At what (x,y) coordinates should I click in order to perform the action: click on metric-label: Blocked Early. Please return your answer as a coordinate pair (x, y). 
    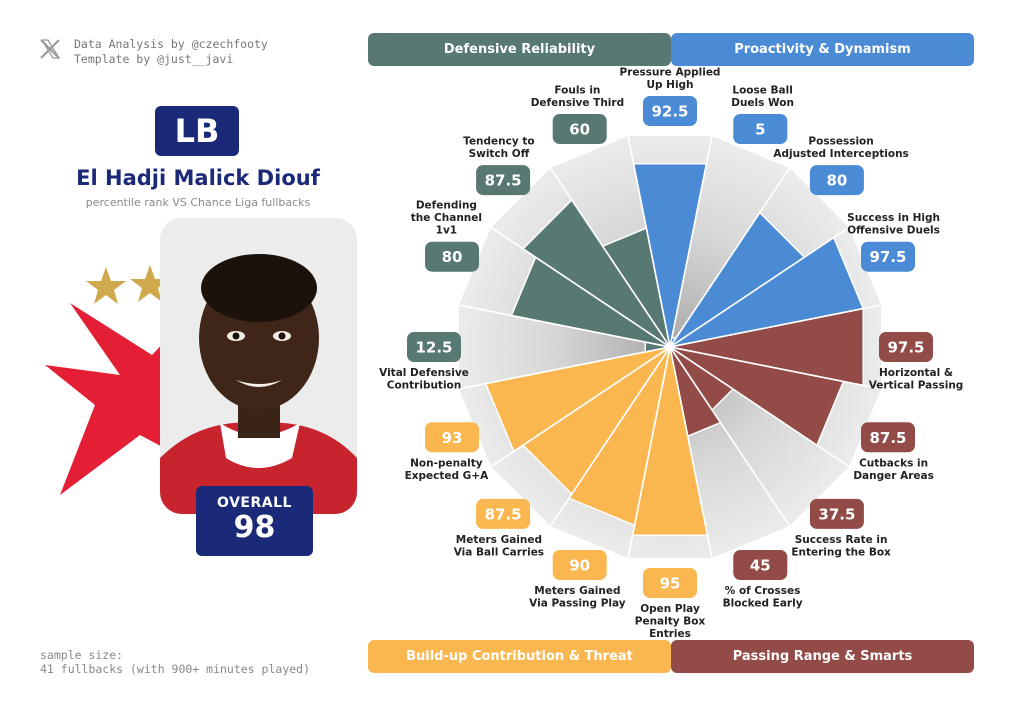
    Looking at the image, I should click on (763, 604).